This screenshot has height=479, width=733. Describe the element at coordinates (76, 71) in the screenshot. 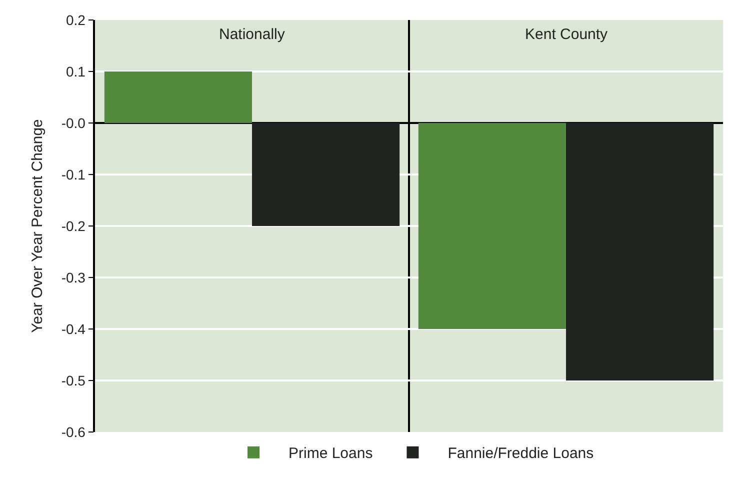

I see `y-tick-label: 0.1` at that location.